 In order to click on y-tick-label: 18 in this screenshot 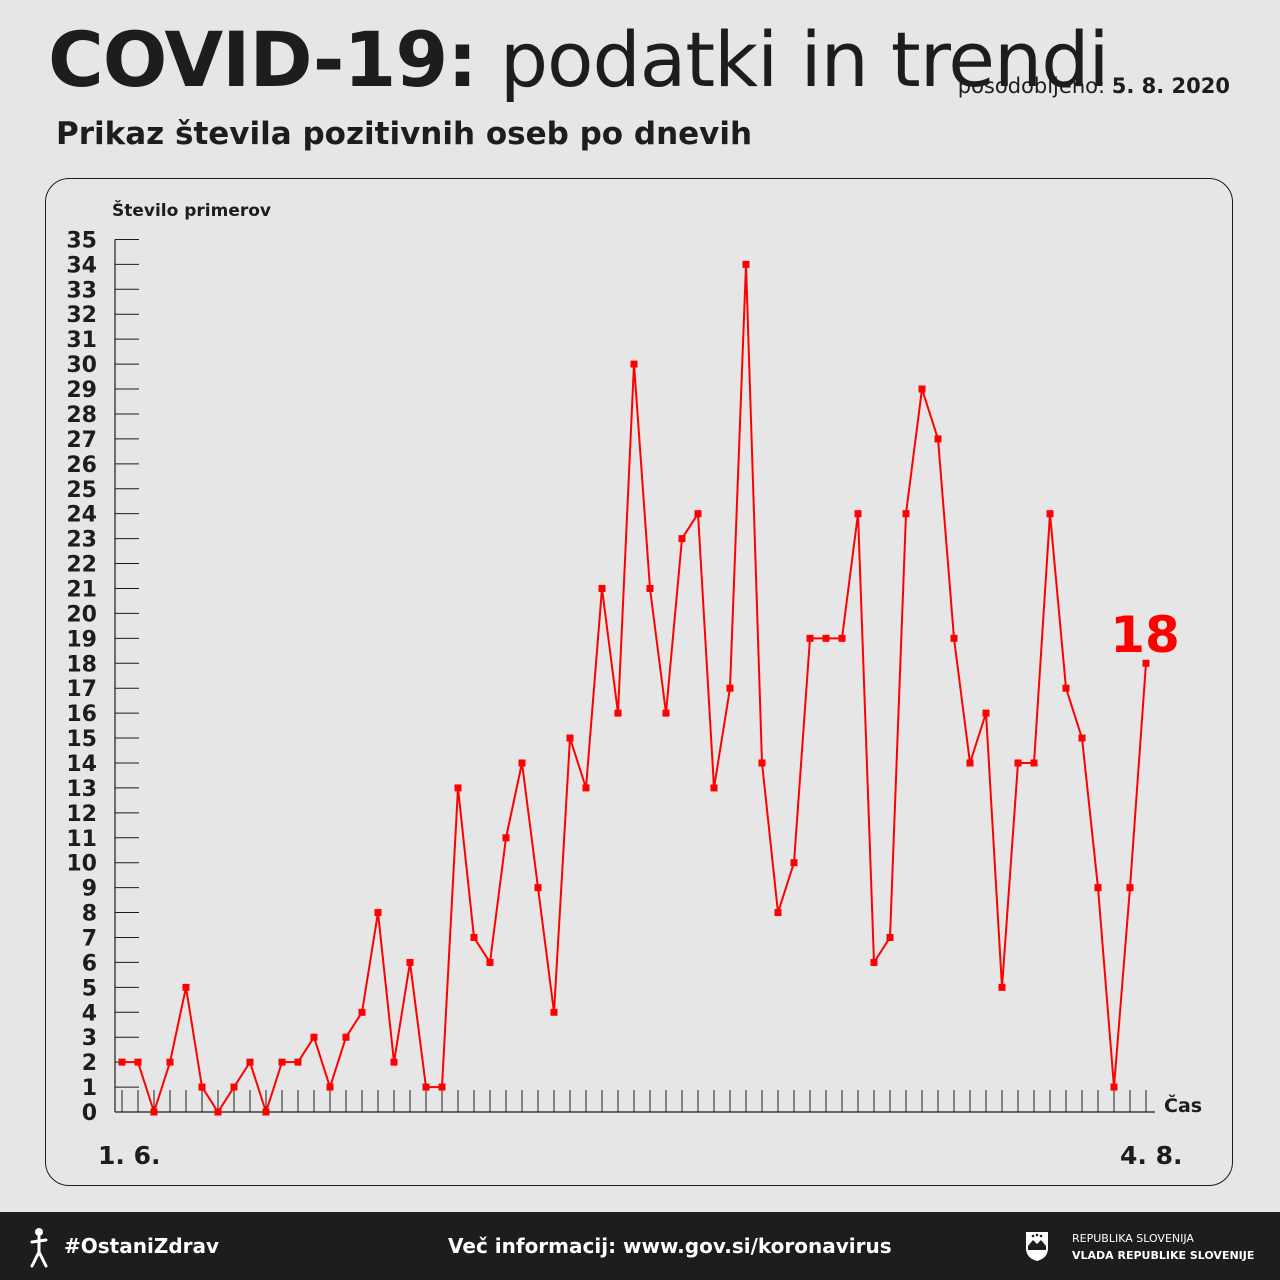, I will do `click(81, 664)`.